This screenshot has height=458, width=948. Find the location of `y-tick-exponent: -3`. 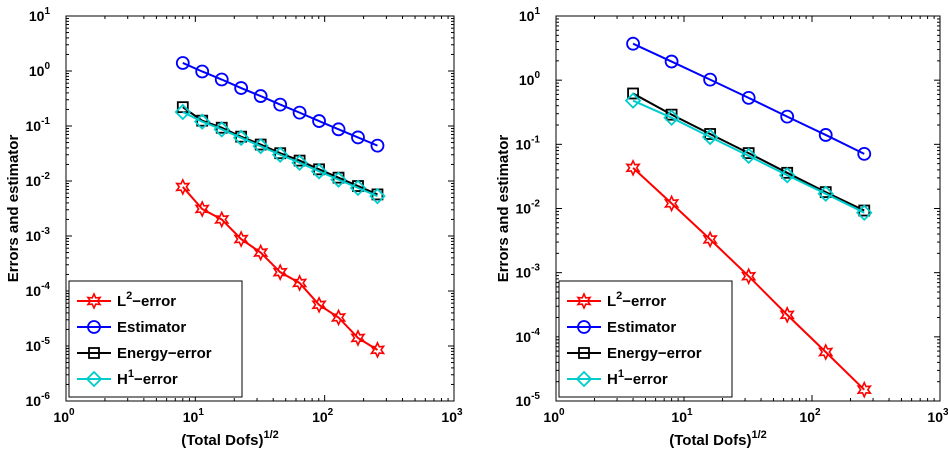

y-tick-exponent: -3 is located at coordinates (535, 268).